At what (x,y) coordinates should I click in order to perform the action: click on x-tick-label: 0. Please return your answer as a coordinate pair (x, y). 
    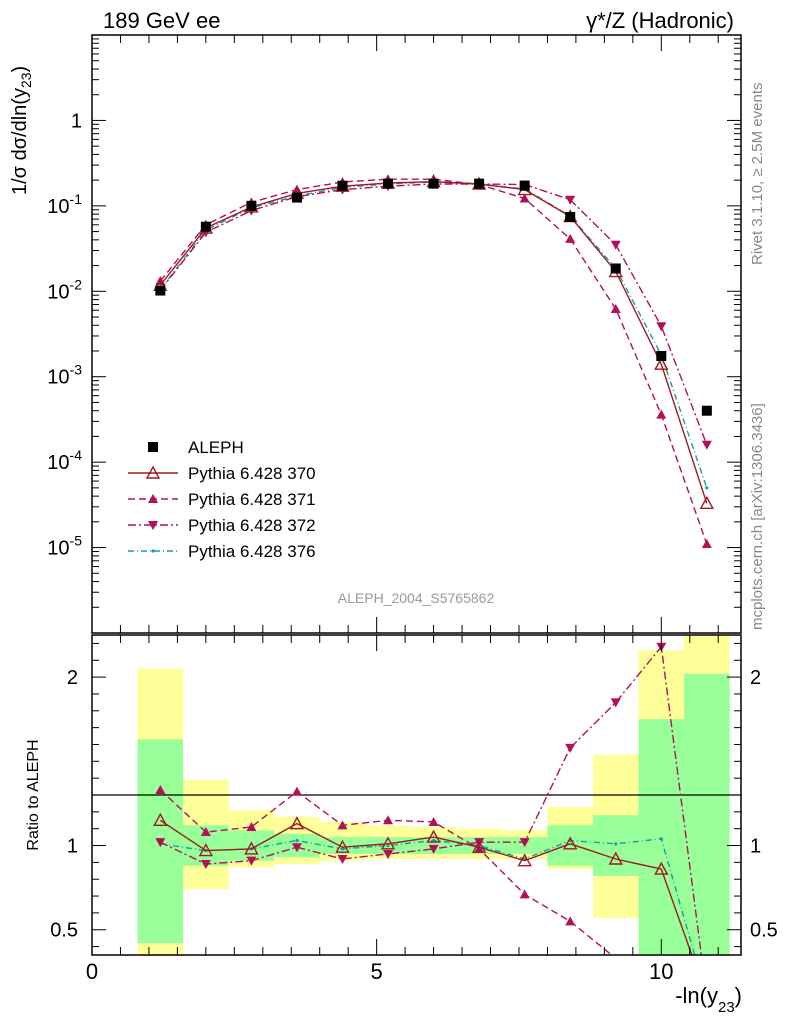
    Looking at the image, I should click on (92, 971).